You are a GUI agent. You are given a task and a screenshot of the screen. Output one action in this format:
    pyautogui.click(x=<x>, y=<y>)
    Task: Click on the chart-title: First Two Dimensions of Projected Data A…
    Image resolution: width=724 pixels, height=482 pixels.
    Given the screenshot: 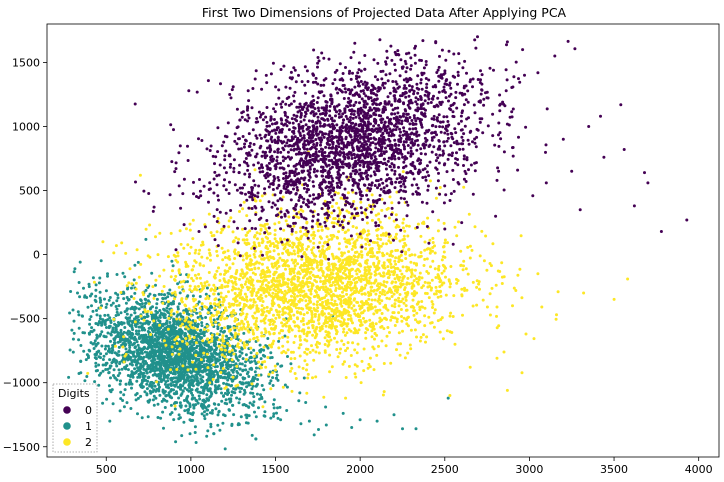 What is the action you would take?
    pyautogui.click(x=384, y=12)
    